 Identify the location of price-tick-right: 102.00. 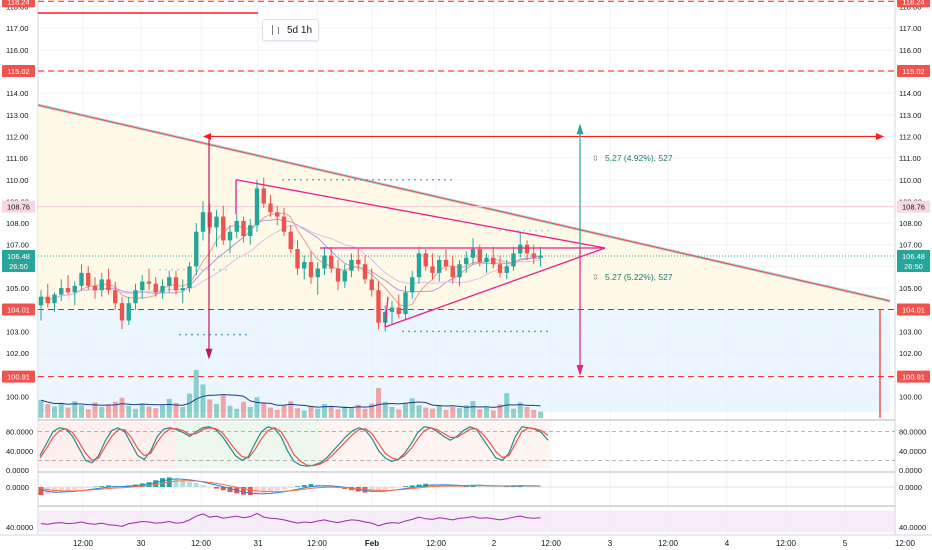
(910, 353).